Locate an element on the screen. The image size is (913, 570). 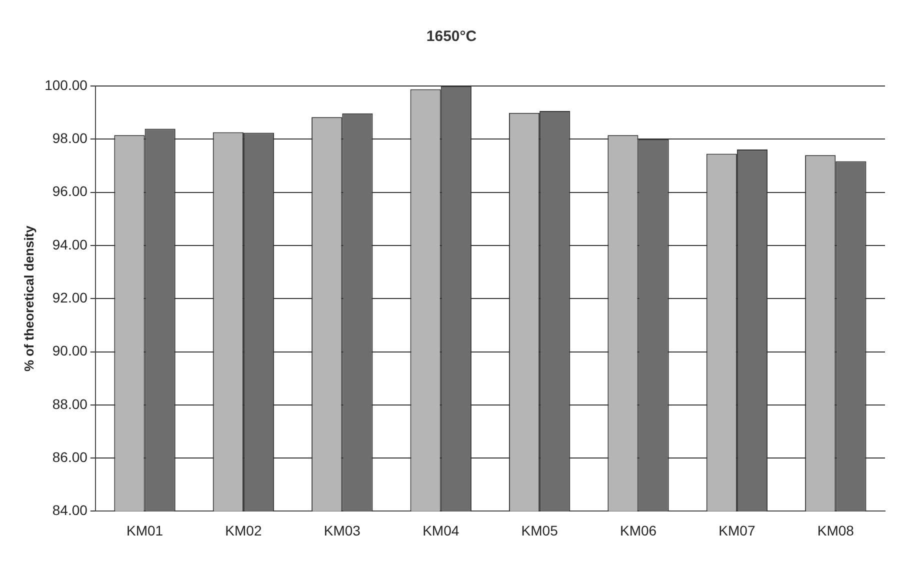
y-axis-title: % of theoretical density is located at coordinates (28, 298).